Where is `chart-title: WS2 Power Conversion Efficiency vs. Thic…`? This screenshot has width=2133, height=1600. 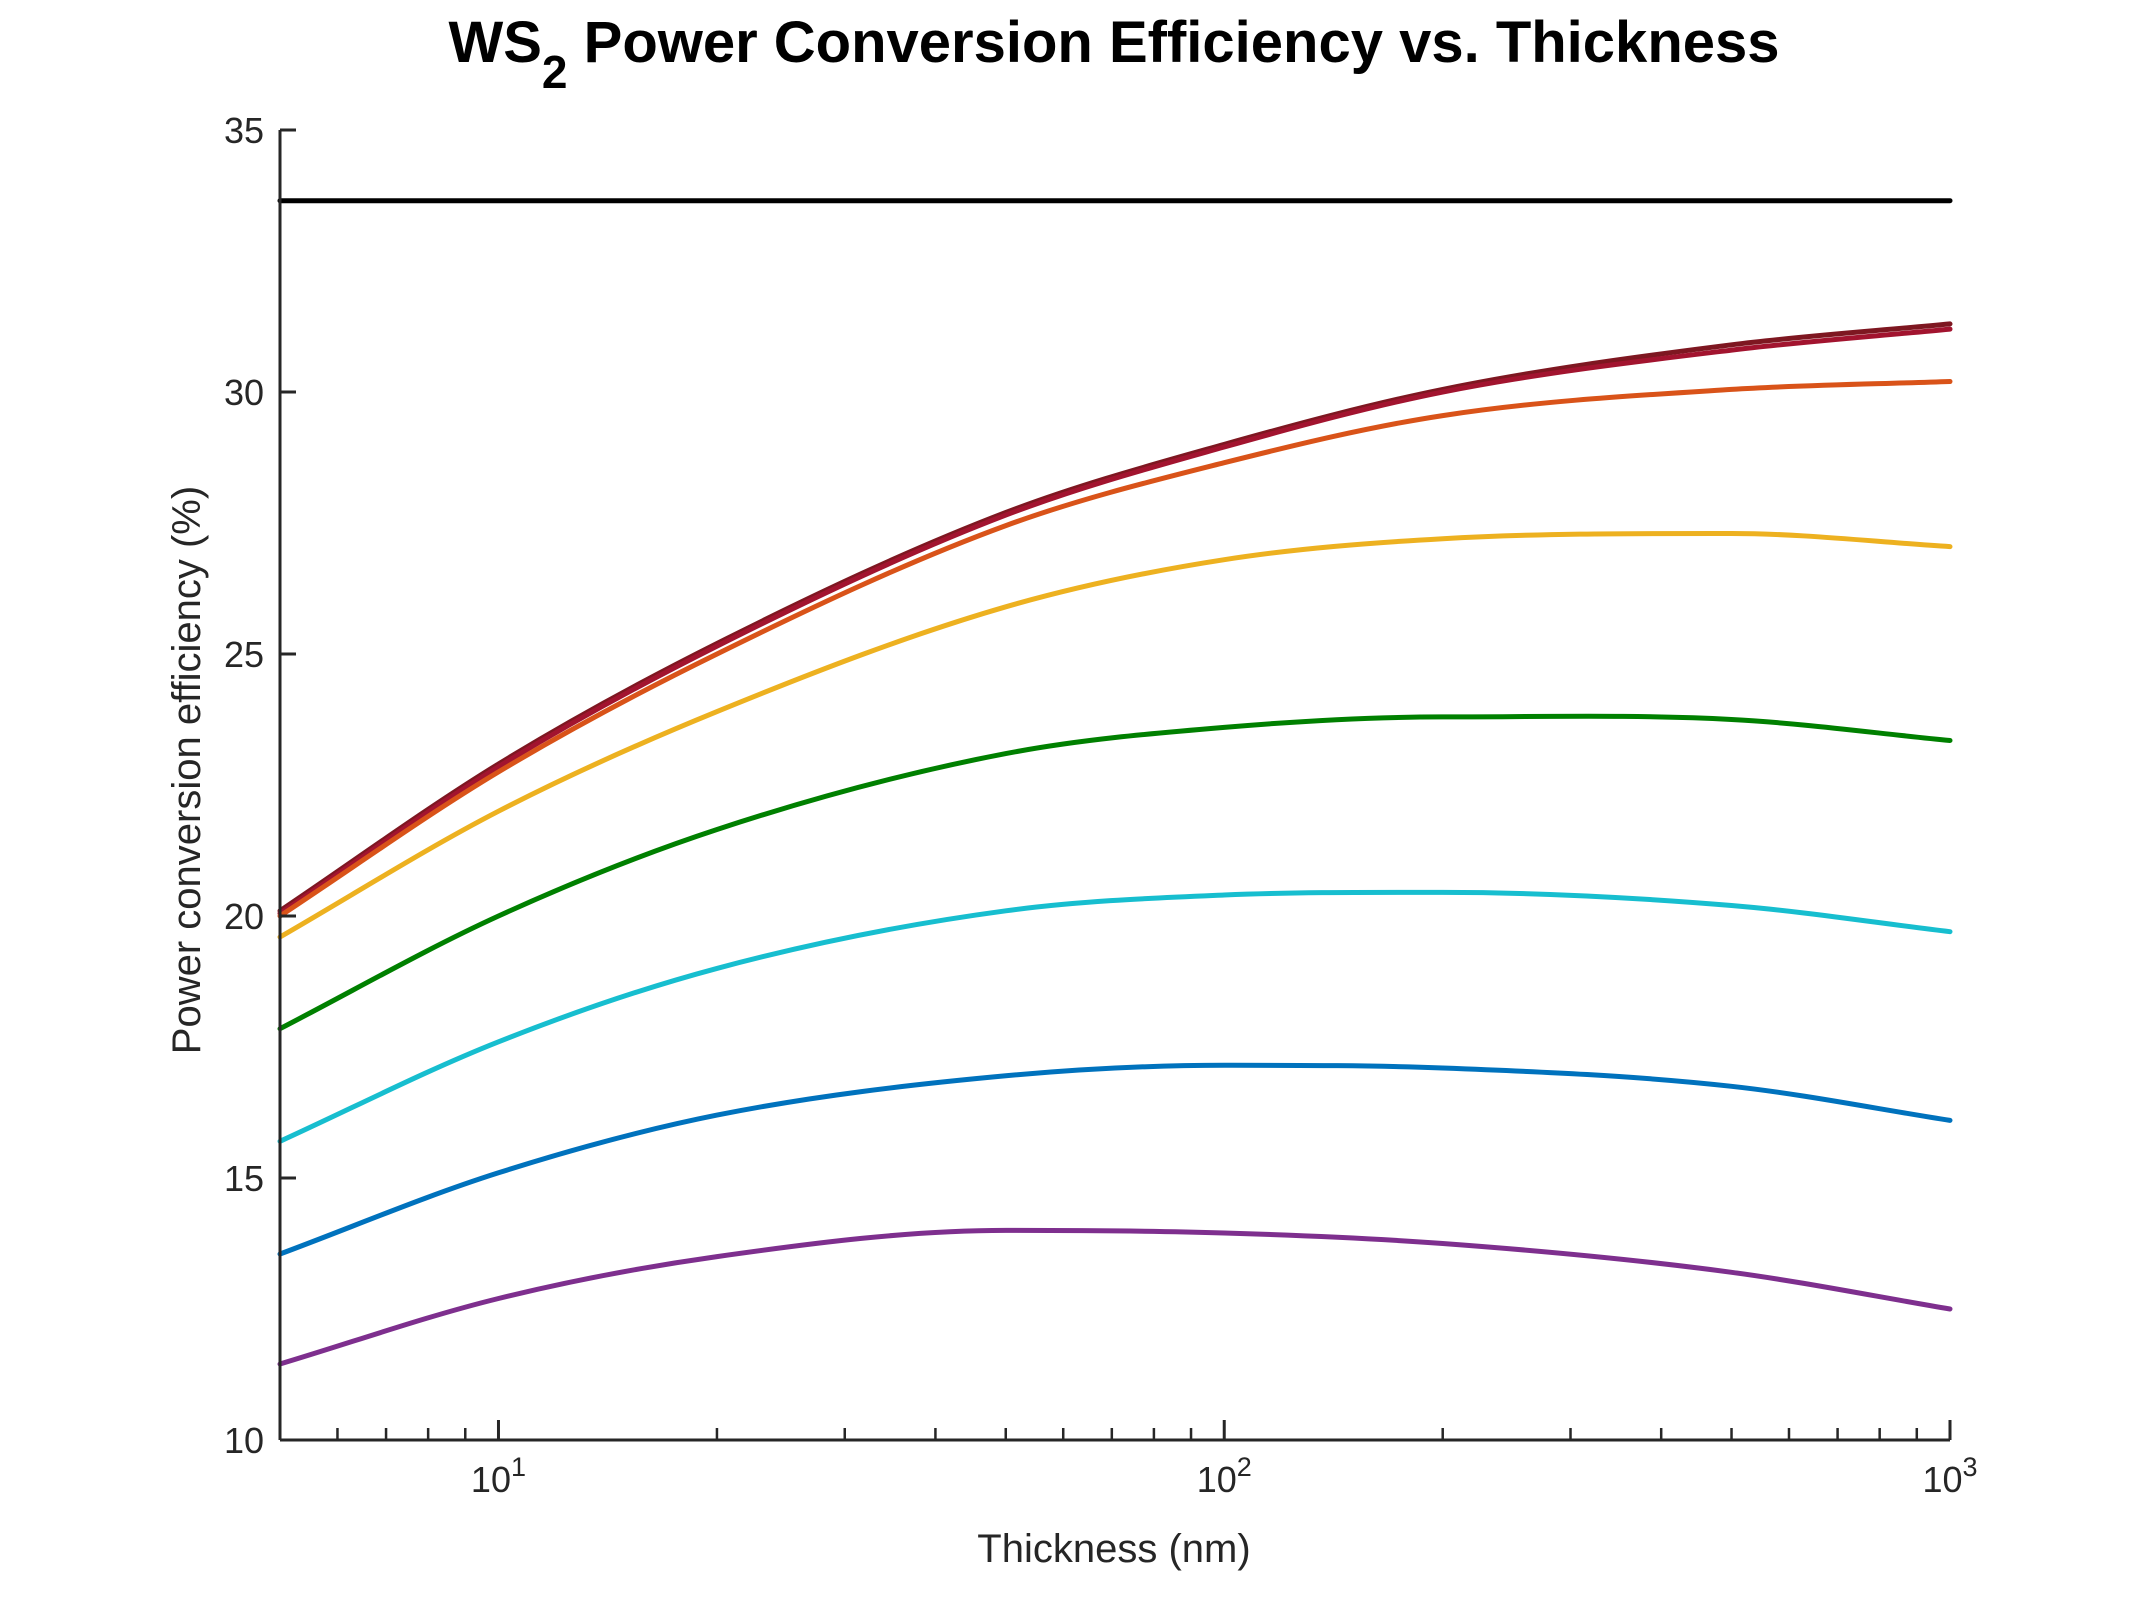
chart-title: WS2 Power Conversion Efficiency vs. Thic… is located at coordinates (1113, 54).